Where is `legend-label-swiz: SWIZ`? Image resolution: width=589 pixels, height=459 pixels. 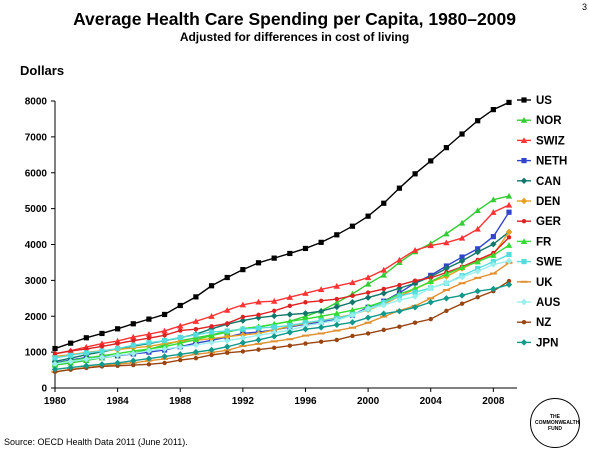 legend-label-swiz: SWIZ is located at coordinates (550, 141).